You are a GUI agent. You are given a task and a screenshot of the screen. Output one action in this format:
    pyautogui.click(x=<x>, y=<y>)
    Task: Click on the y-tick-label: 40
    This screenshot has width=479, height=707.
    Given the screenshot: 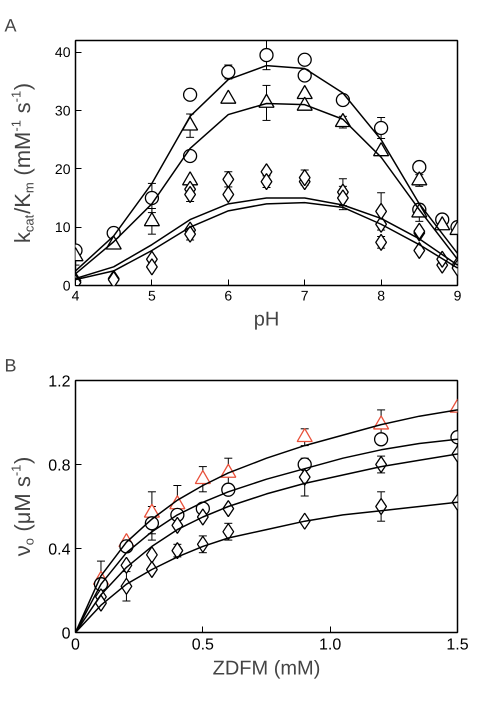 What is the action you would take?
    pyautogui.click(x=62, y=52)
    